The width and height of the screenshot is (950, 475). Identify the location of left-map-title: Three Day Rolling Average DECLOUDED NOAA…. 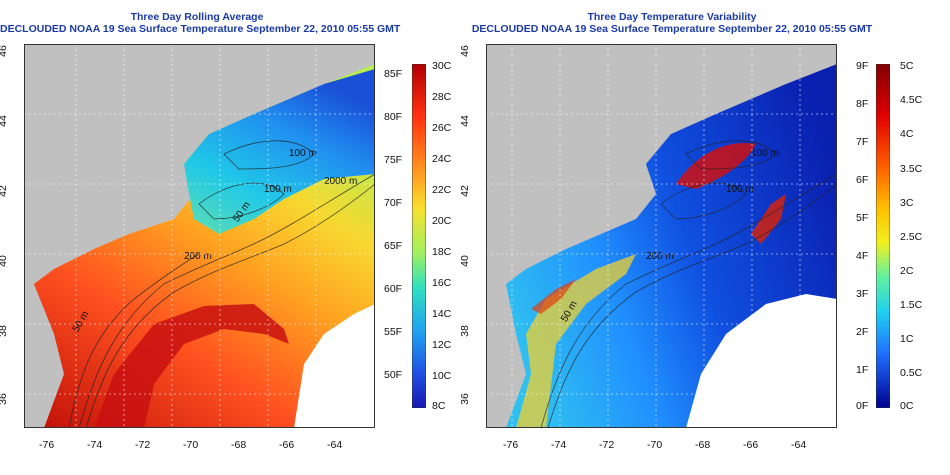
(200, 23).